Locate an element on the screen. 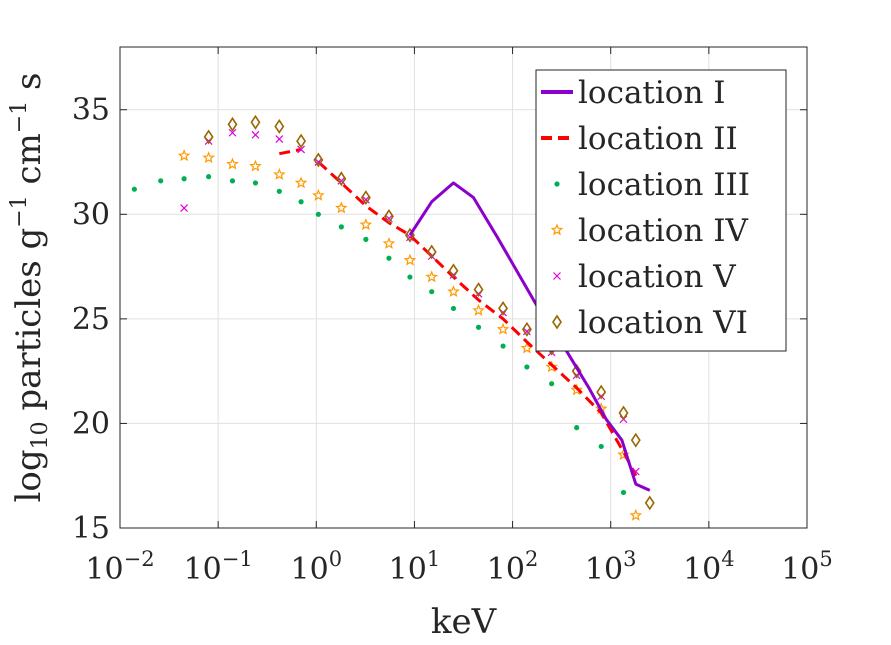  x-tick-label: 10⁴ is located at coordinates (709, 567).